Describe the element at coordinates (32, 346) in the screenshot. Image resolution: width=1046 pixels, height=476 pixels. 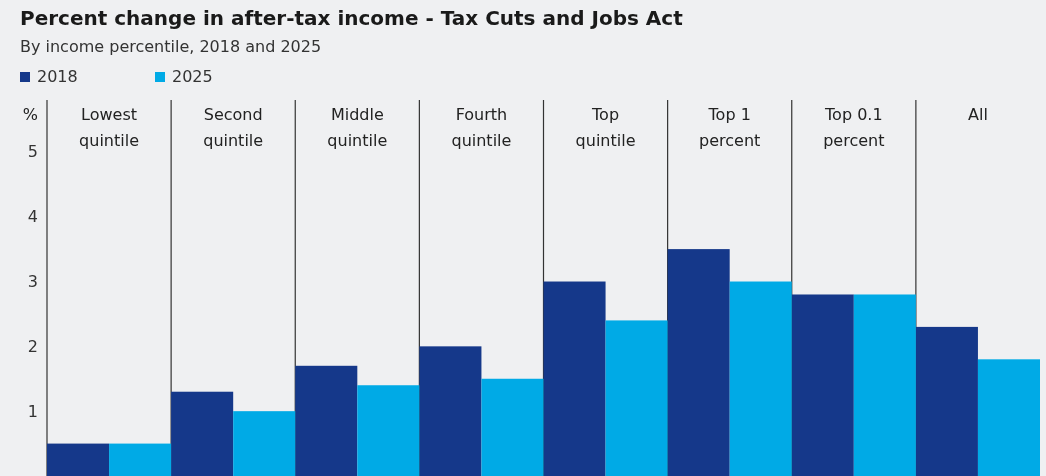
I see `y-tick-label: 2` at that location.